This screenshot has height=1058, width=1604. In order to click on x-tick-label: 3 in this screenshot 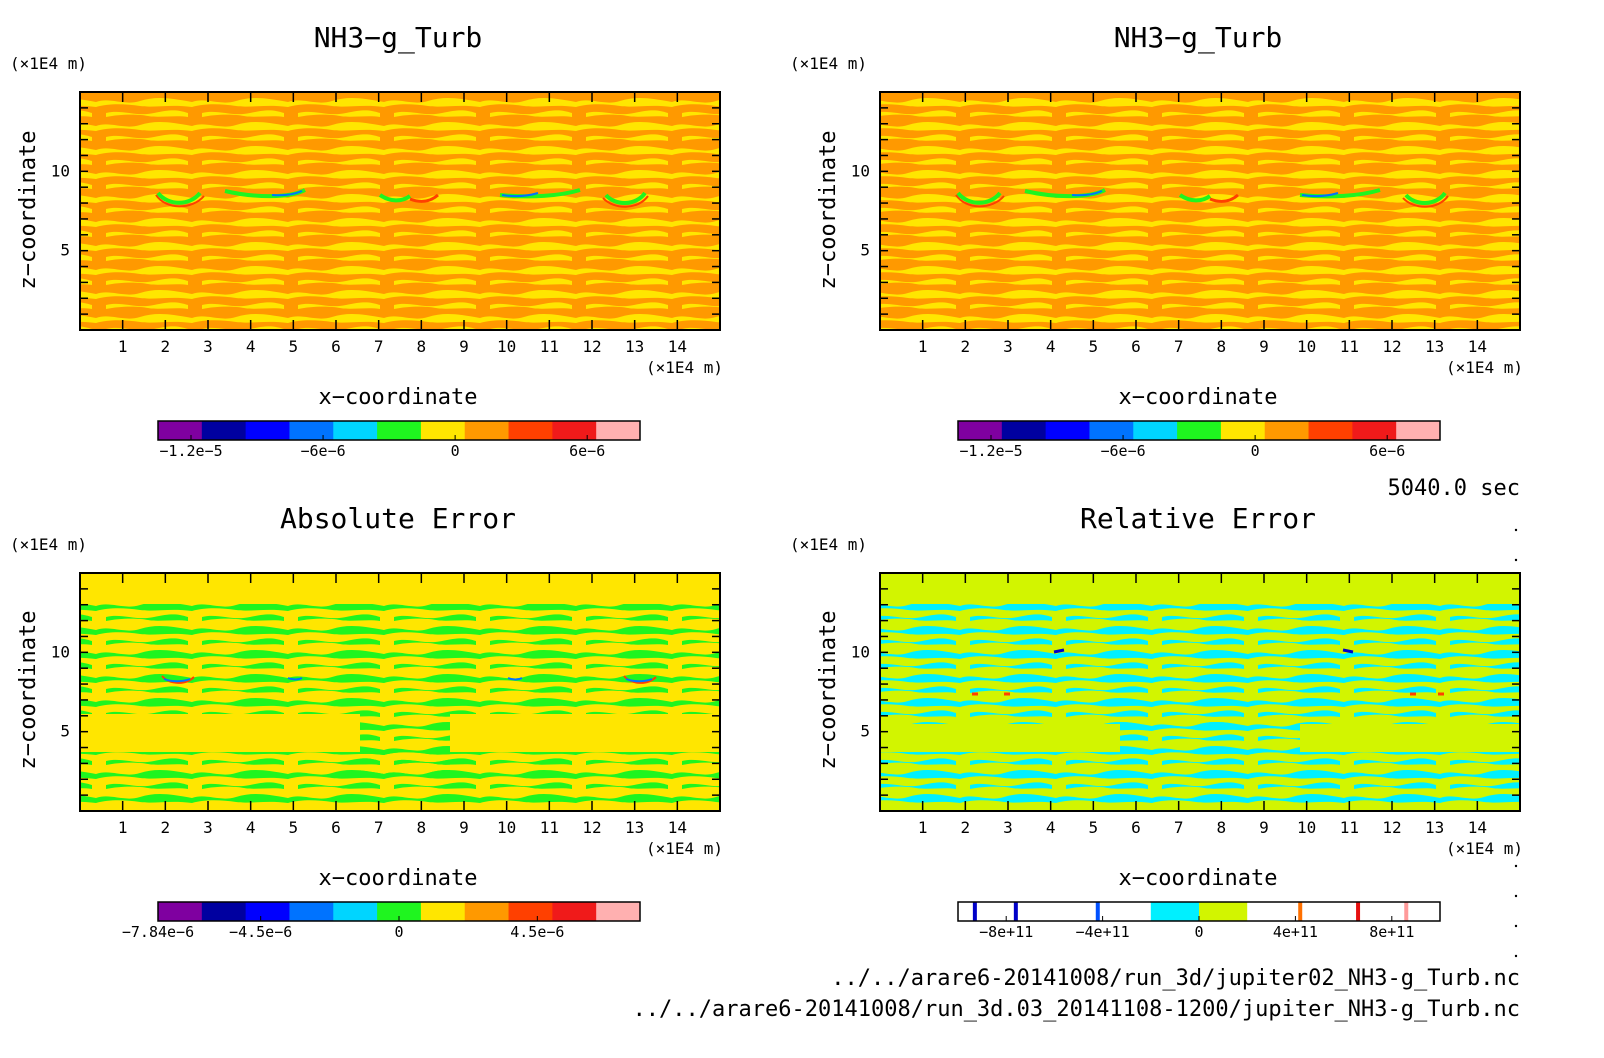, I will do `click(208, 827)`.